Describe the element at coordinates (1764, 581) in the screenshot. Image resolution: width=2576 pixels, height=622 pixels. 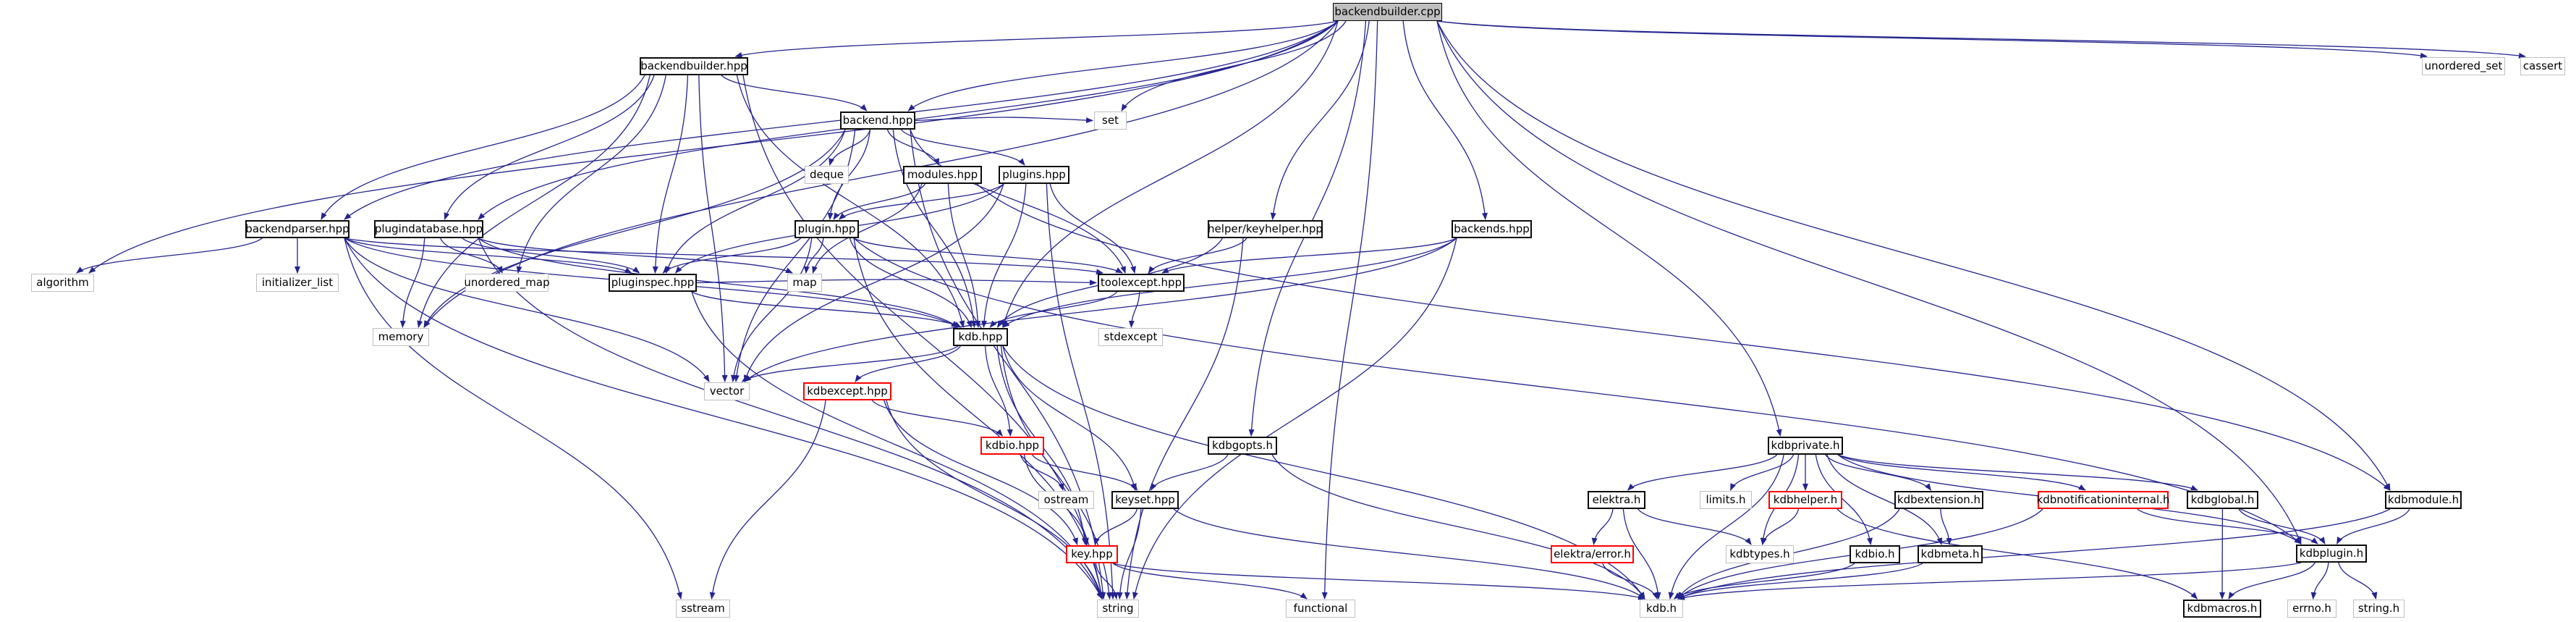
I see `include-edge-kdbio-h-to-kdb-h` at that location.